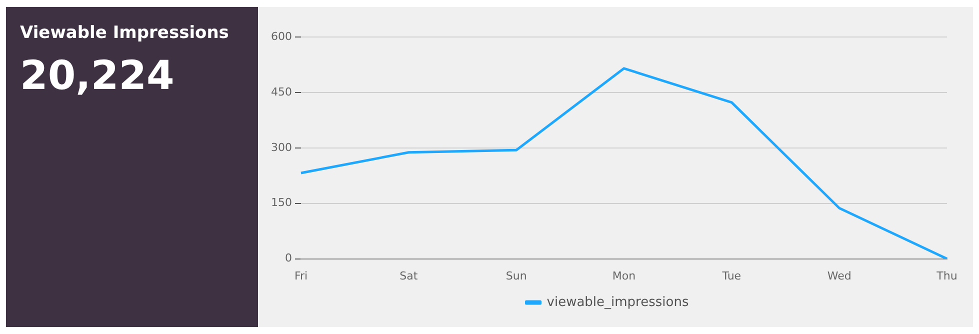 The height and width of the screenshot is (334, 979). Describe the element at coordinates (947, 275) in the screenshot. I see `x-tick-label: Thu` at that location.